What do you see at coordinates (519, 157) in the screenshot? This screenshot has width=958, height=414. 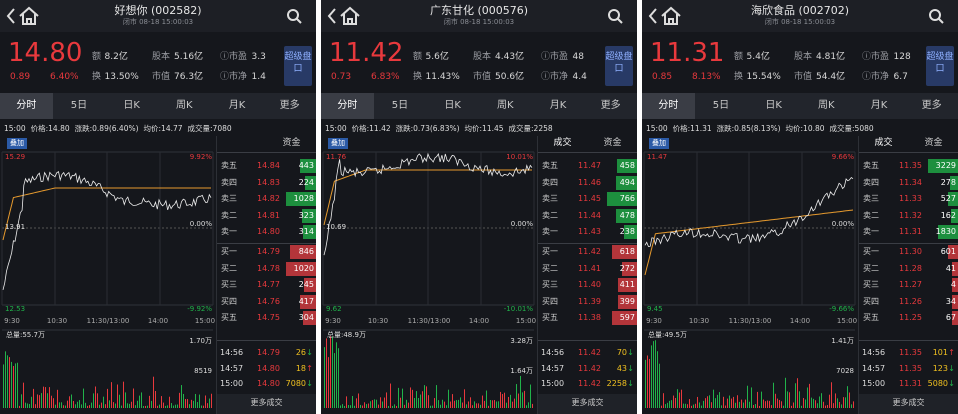 I see `chart-high-pct: 10.01%` at bounding box center [519, 157].